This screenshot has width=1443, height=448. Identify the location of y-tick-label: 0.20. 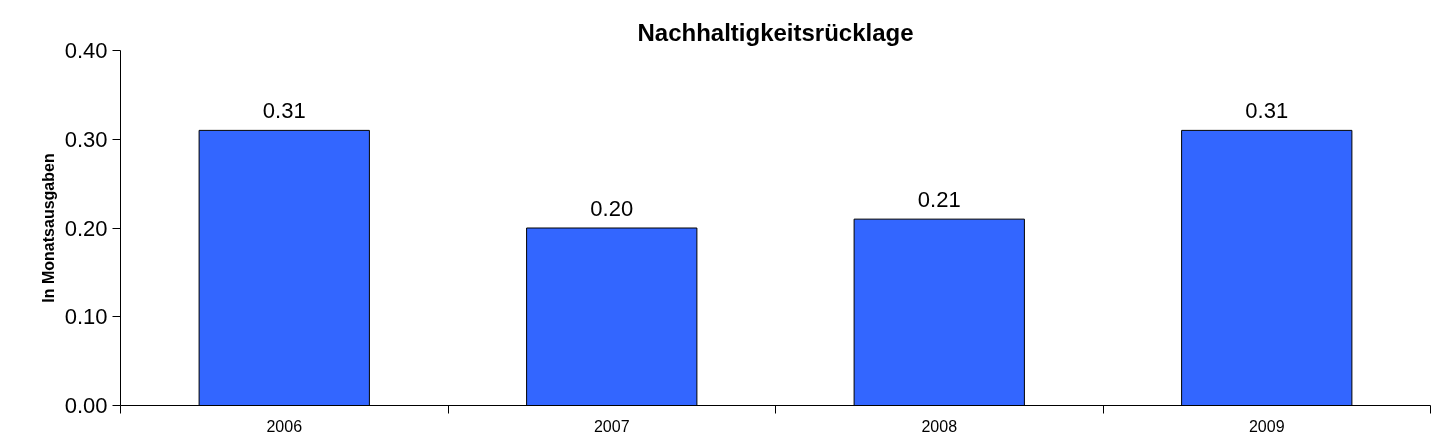
(86, 228).